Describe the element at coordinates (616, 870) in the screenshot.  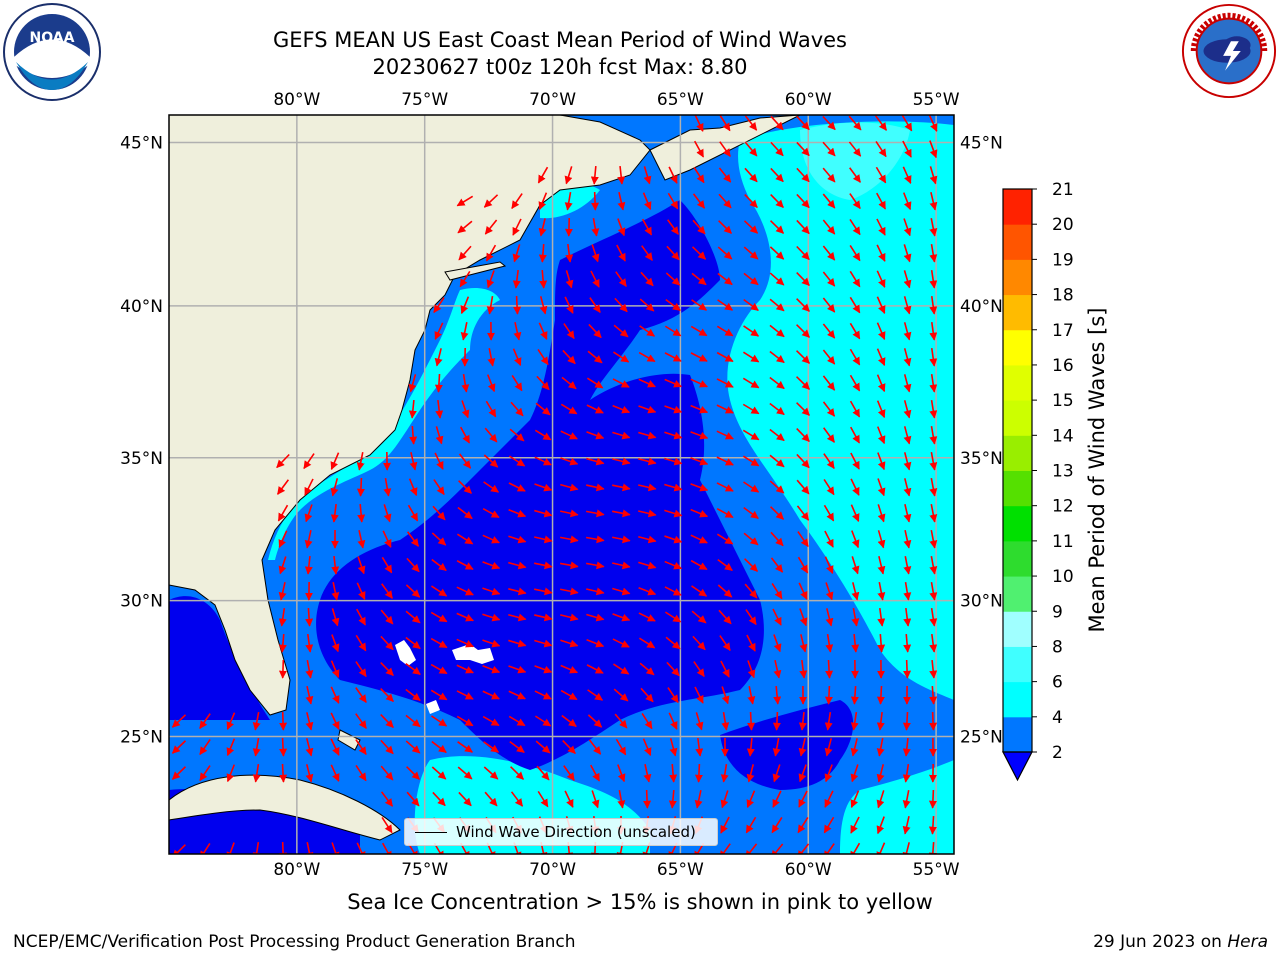
I see `lon-ticks-bottom: 80°W 75°W 70°W 65°W 60°W 55°W` at that location.